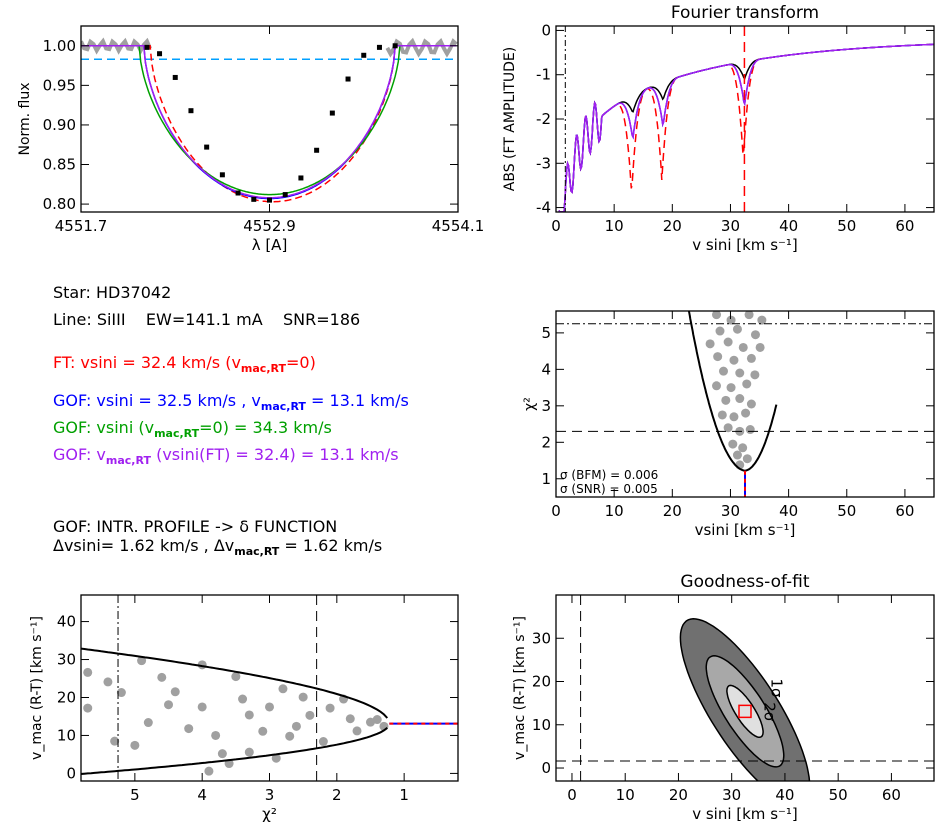 Image resolution: width=942 pixels, height=838 pixels. I want to click on chi2-envelope-upper, so click(235, 683).